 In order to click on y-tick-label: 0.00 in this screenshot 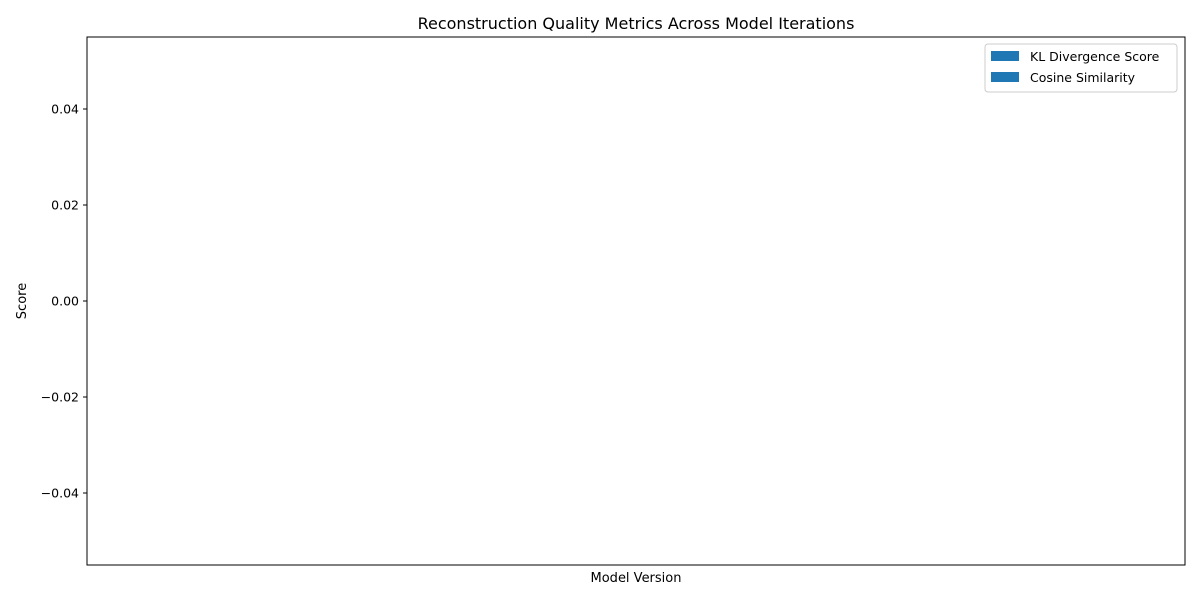, I will do `click(65, 301)`.